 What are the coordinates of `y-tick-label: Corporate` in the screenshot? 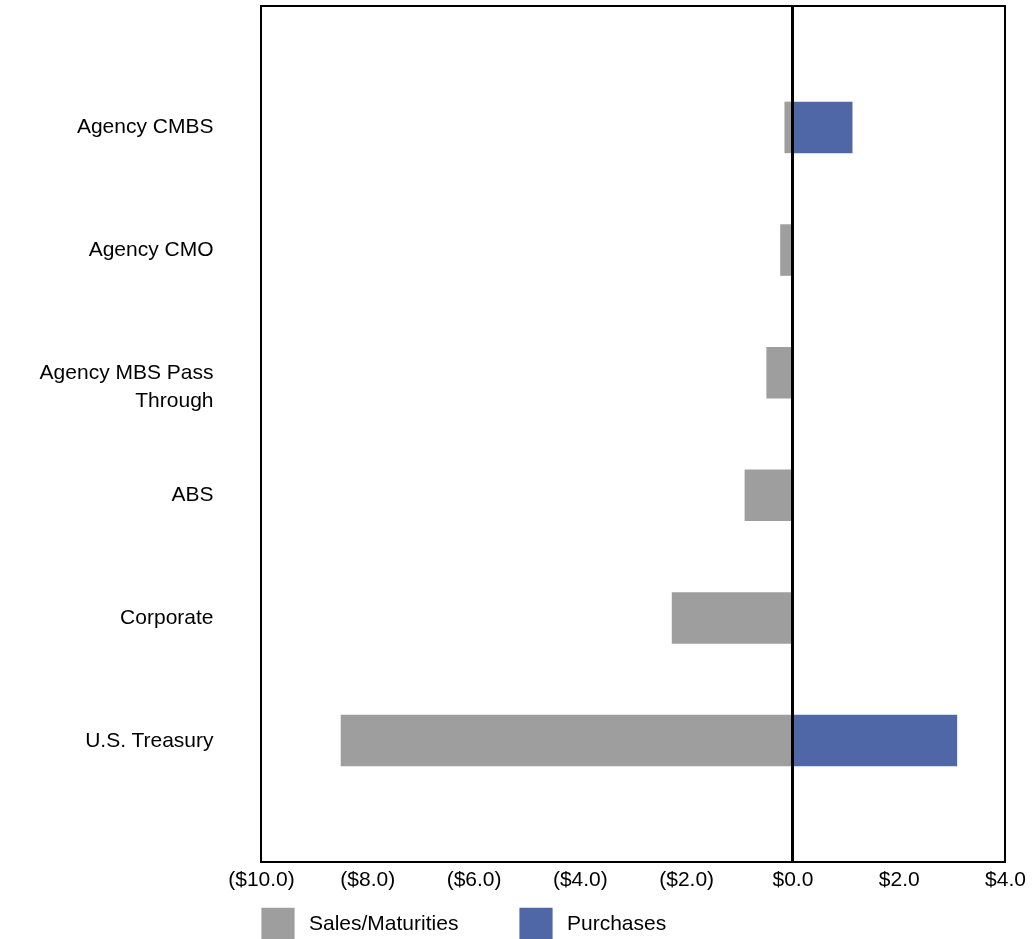 It's located at (167, 616).